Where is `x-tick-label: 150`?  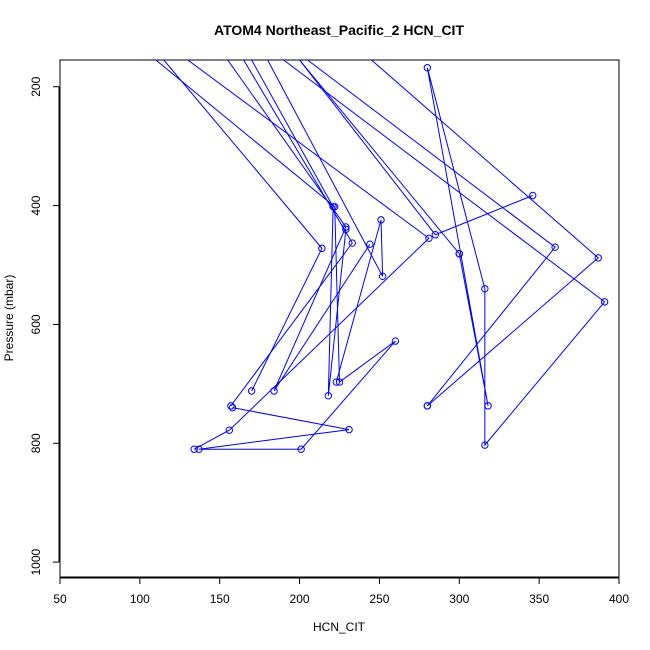 x-tick-label: 150 is located at coordinates (220, 599).